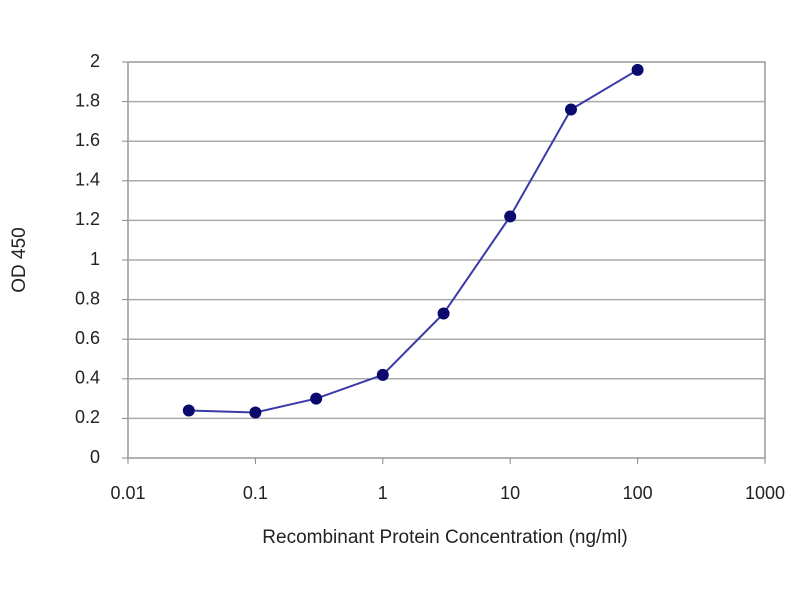  What do you see at coordinates (765, 493) in the screenshot?
I see `x-tick-label: 1000` at bounding box center [765, 493].